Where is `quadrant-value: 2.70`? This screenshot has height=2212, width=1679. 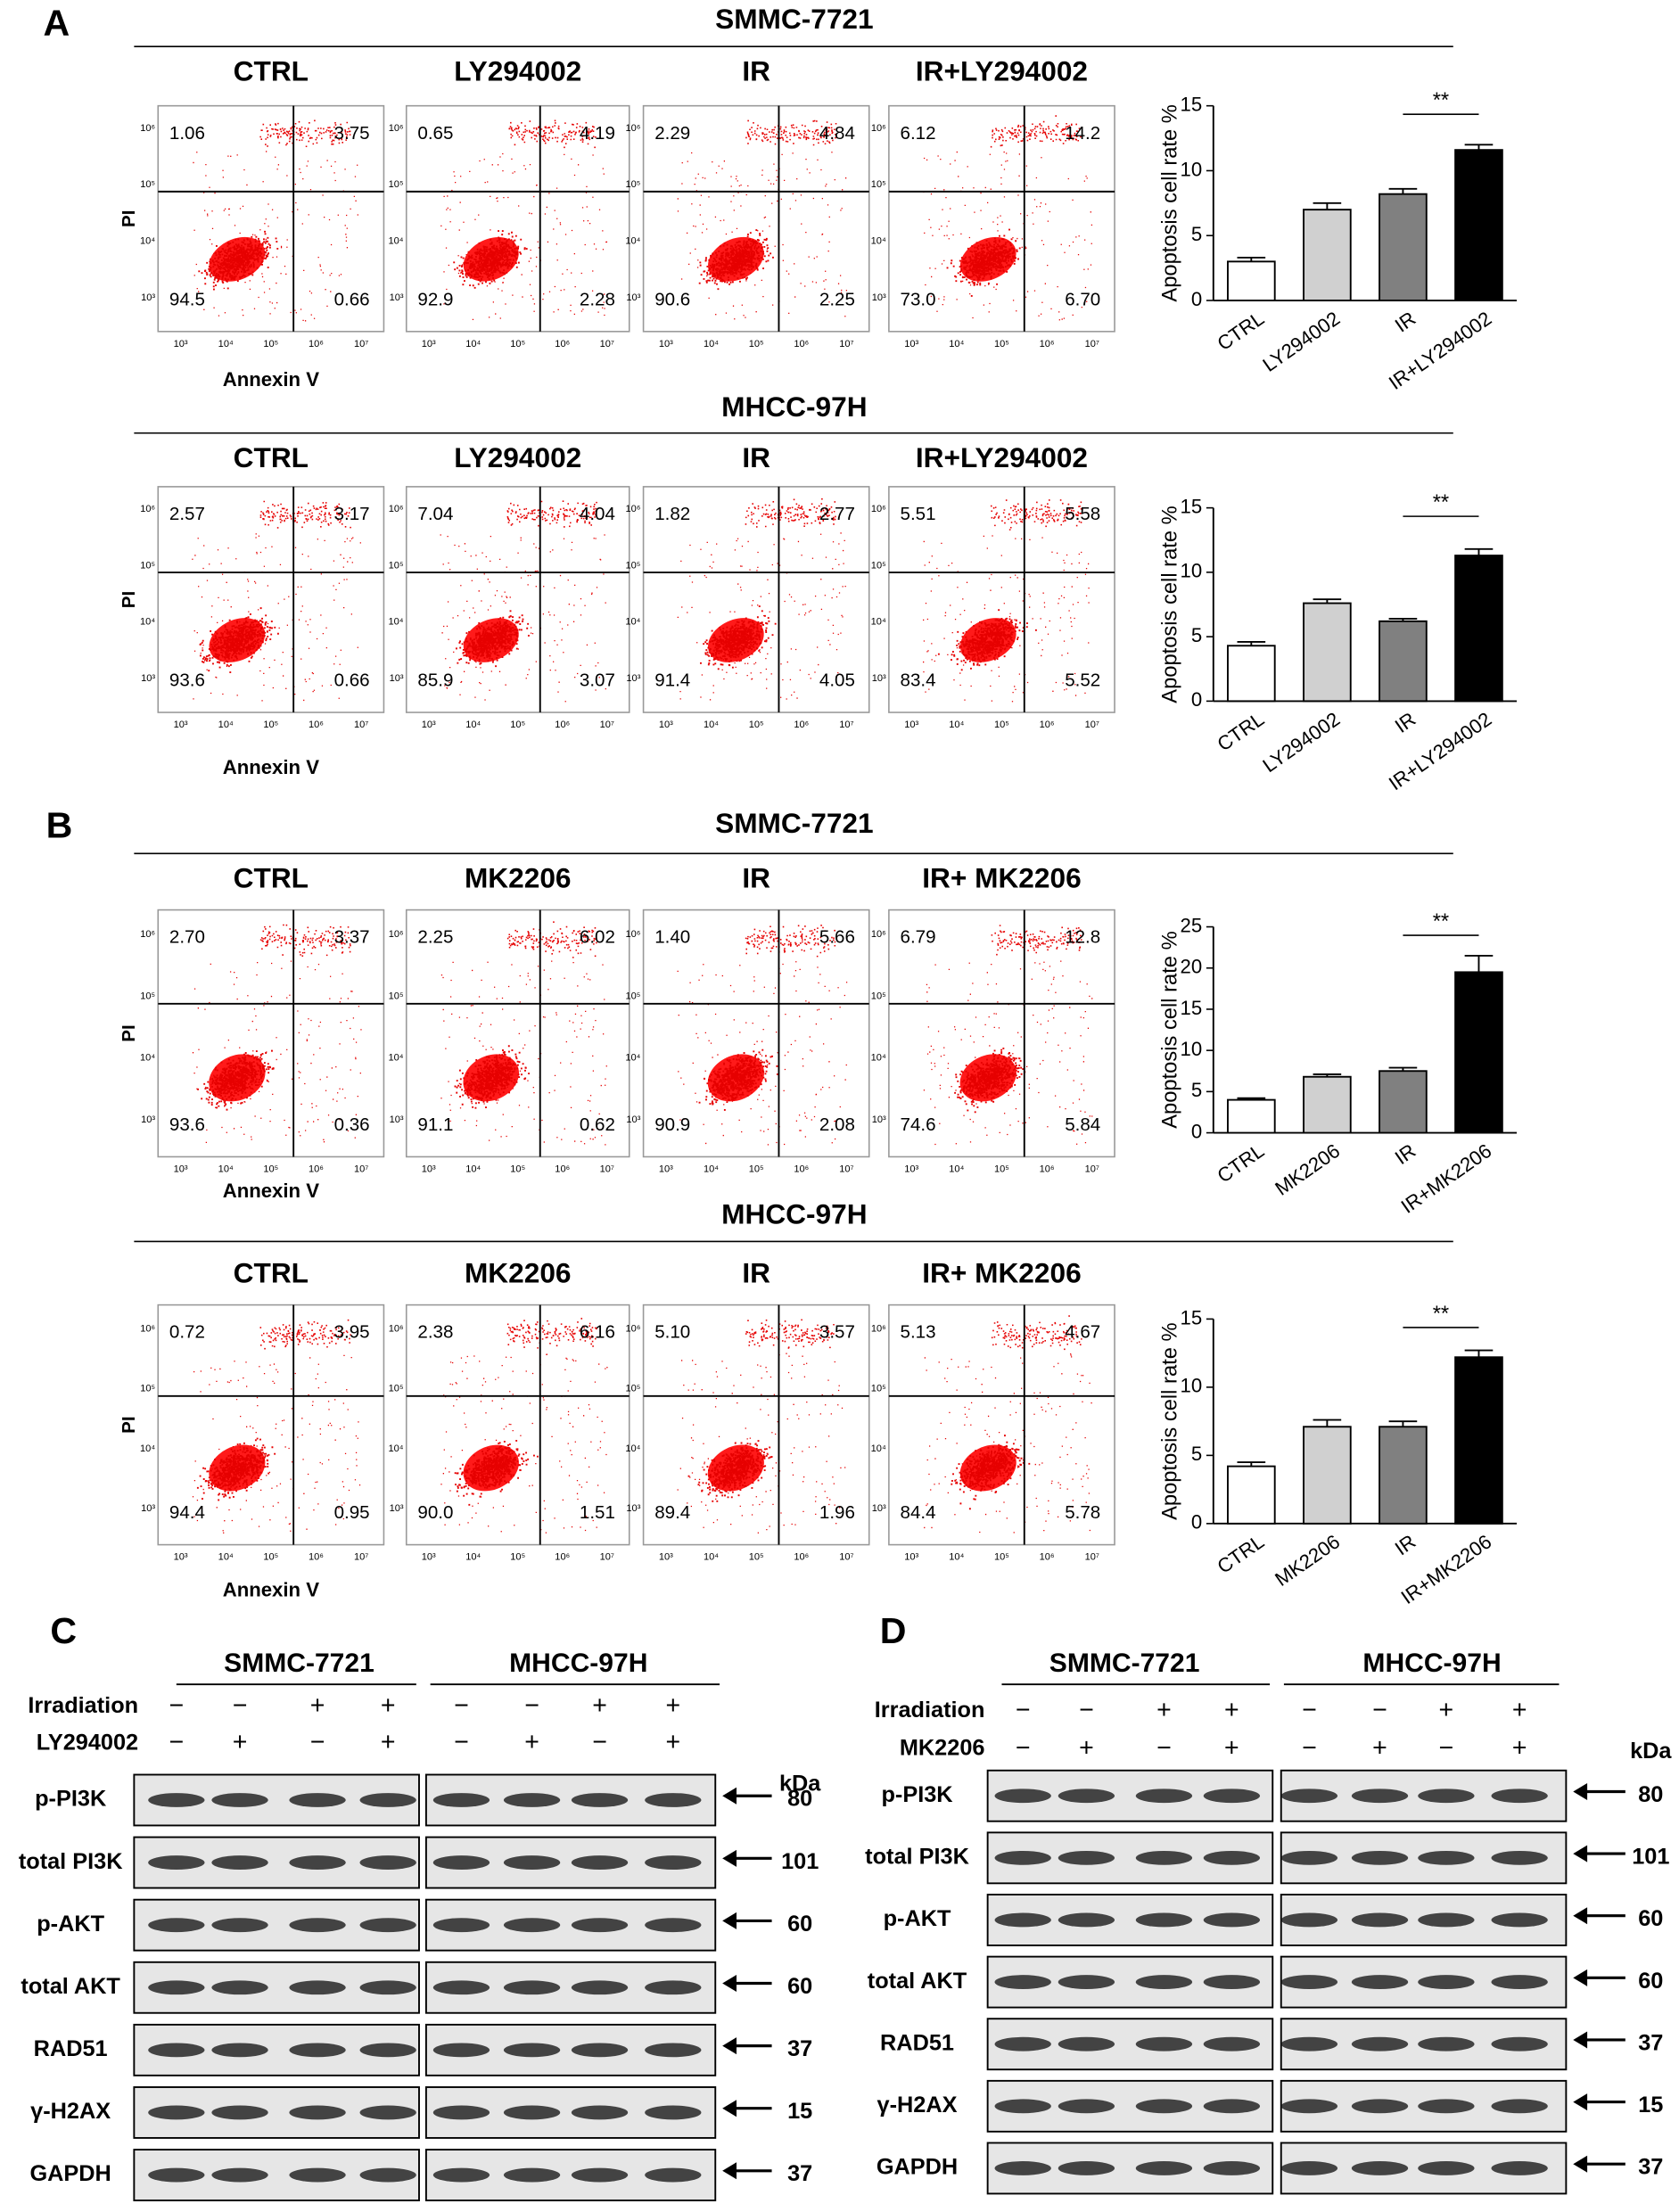
quadrant-value: 2.70 is located at coordinates (187, 937).